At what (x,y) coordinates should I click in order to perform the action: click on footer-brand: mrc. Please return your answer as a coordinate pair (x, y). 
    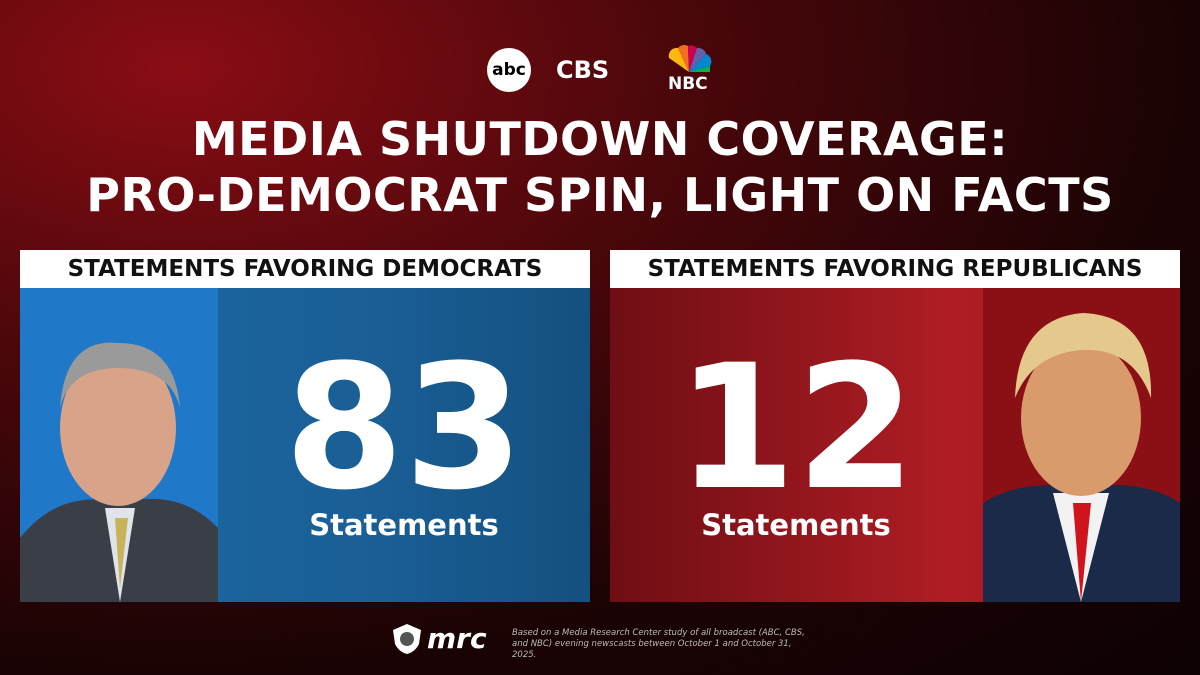
    Looking at the image, I should click on (457, 638).